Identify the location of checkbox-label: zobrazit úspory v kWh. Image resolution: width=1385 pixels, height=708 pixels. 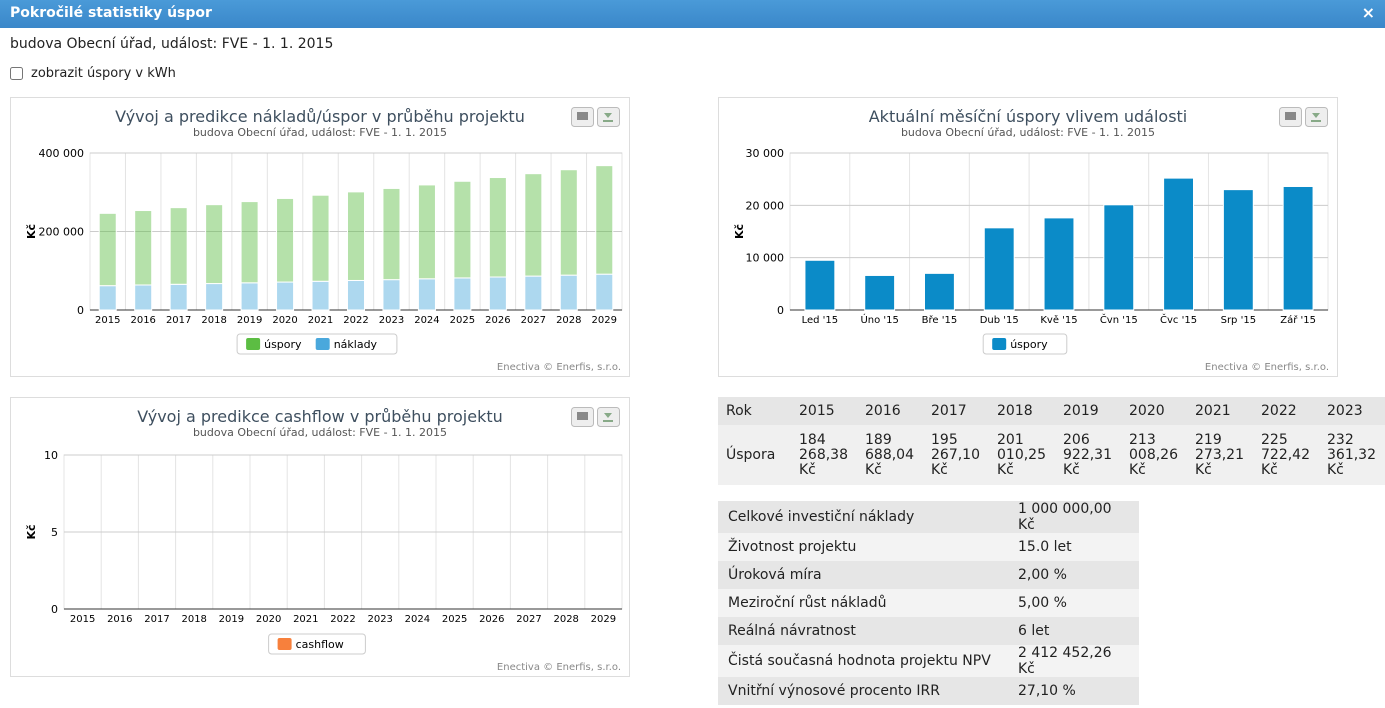
(103, 73).